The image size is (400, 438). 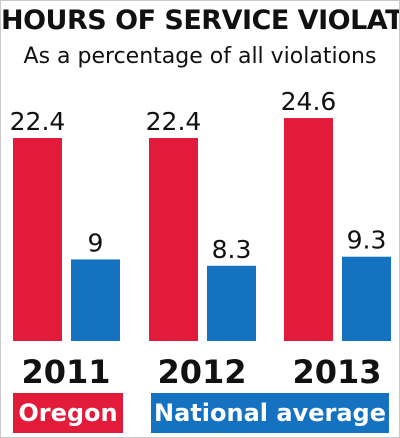 I want to click on value-label-oregon-2013: 24.6, so click(x=309, y=101).